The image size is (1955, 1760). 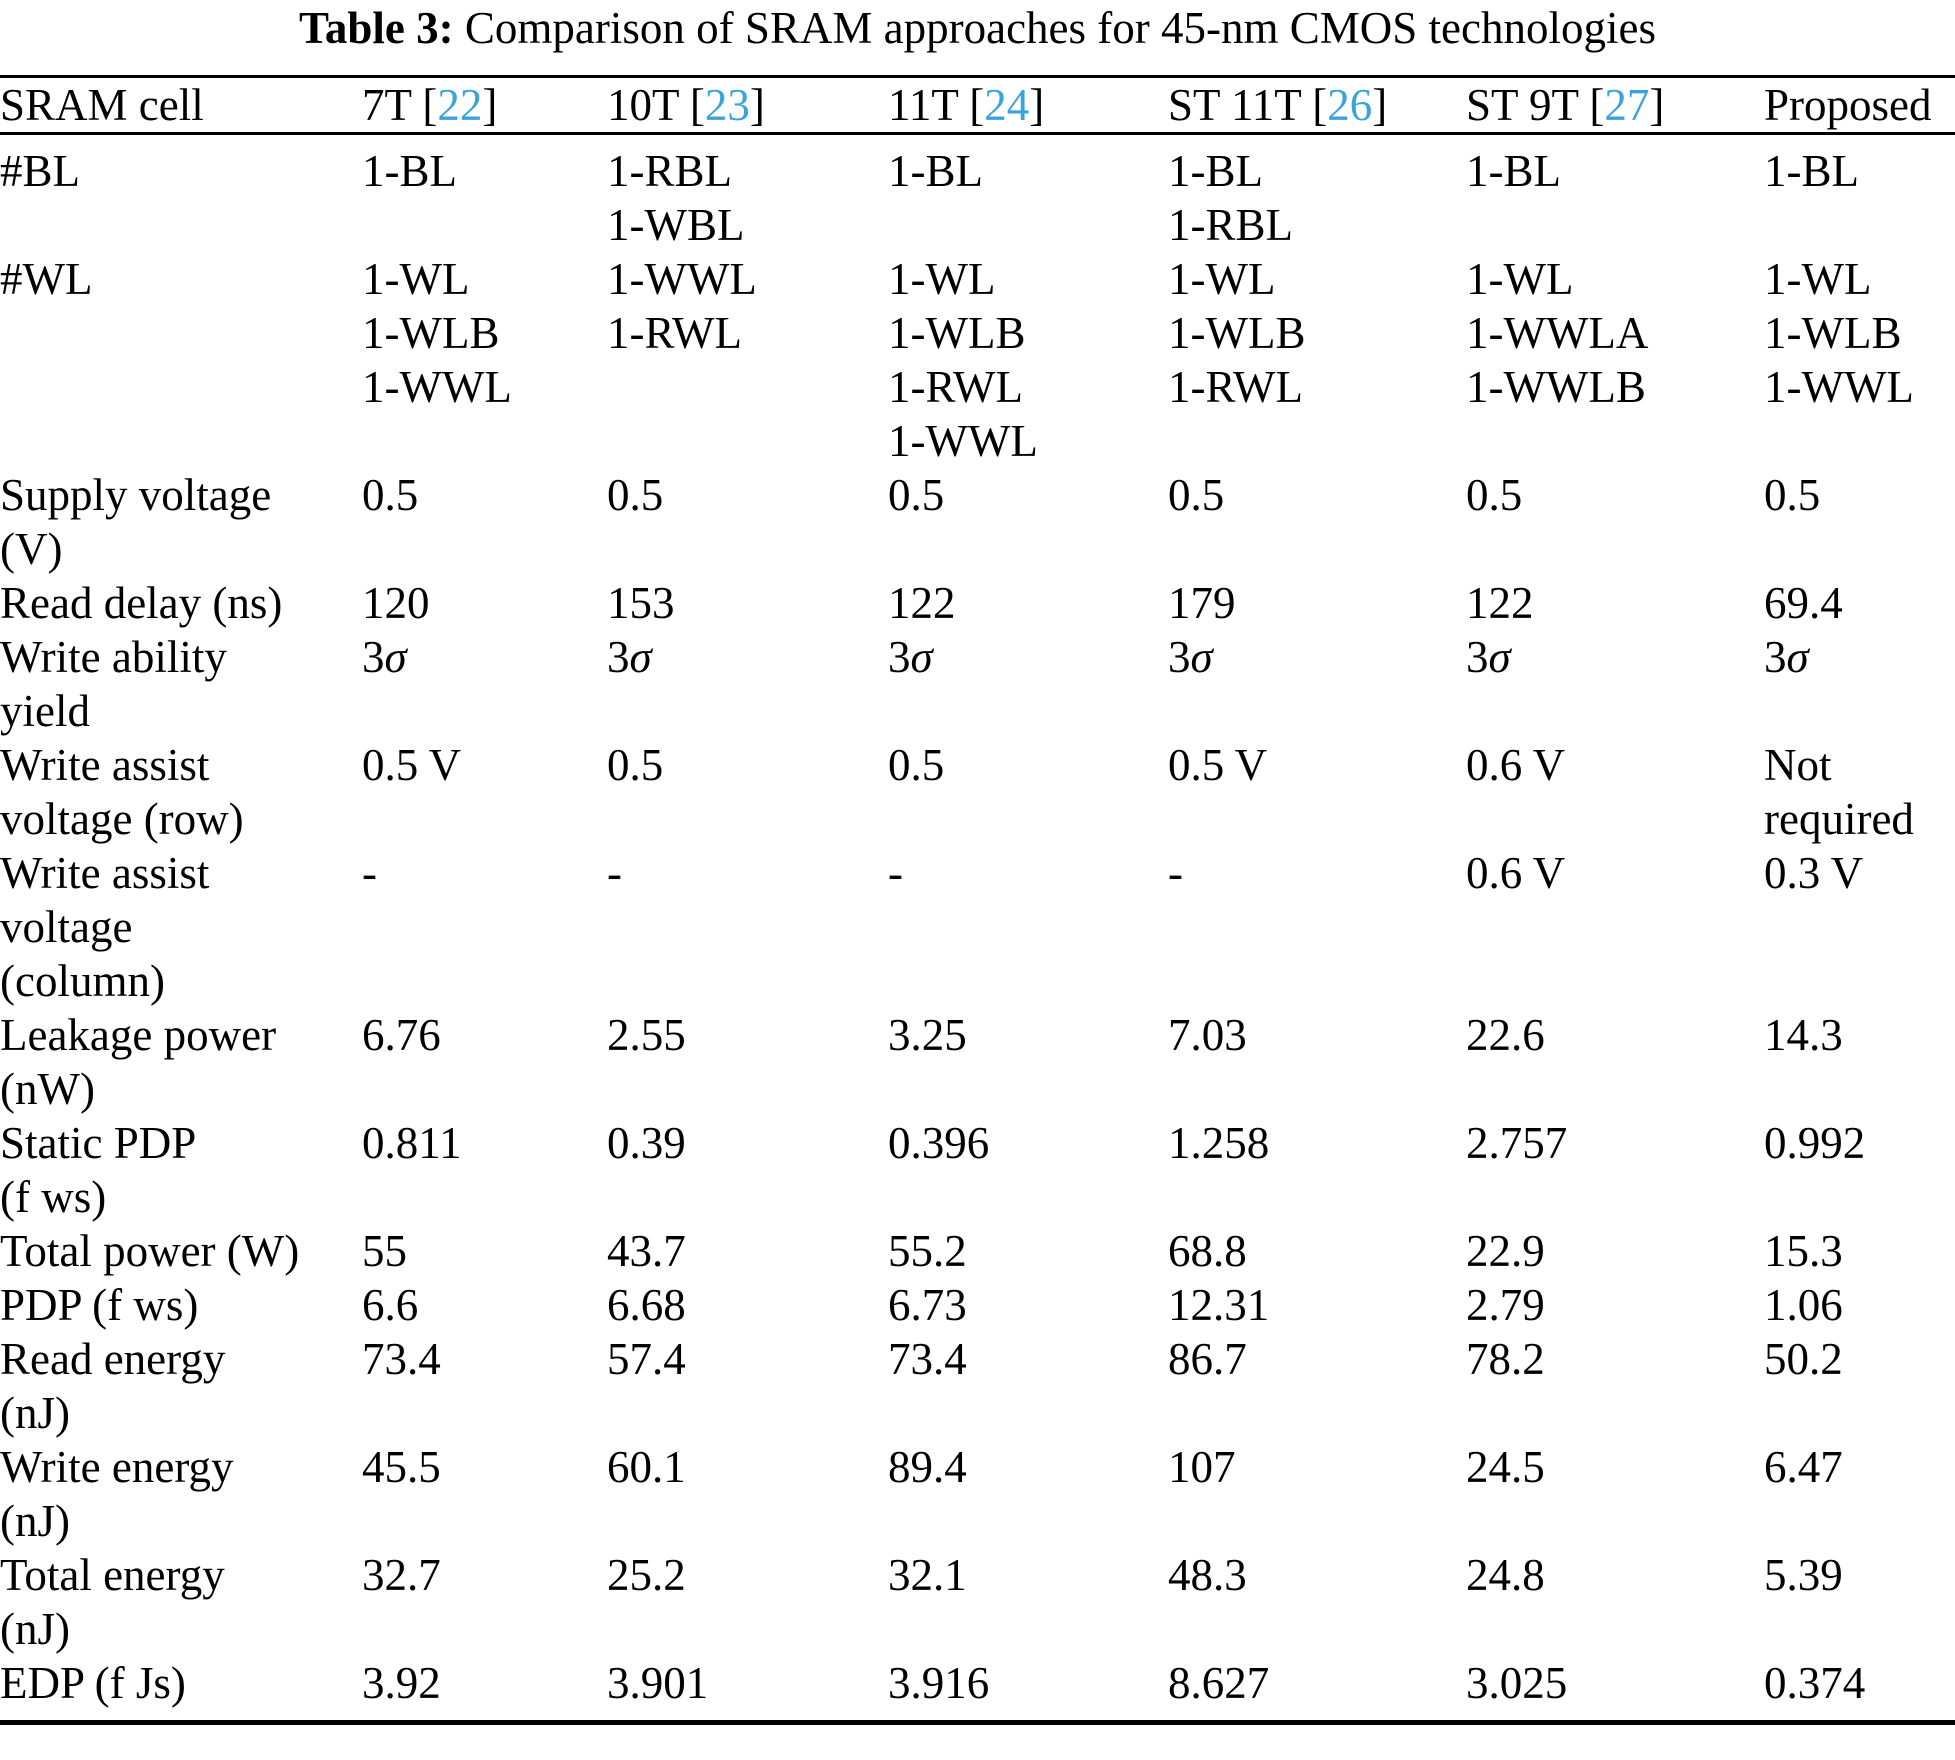 What do you see at coordinates (747, 1251) in the screenshot?
I see `data-cell: 43.7` at bounding box center [747, 1251].